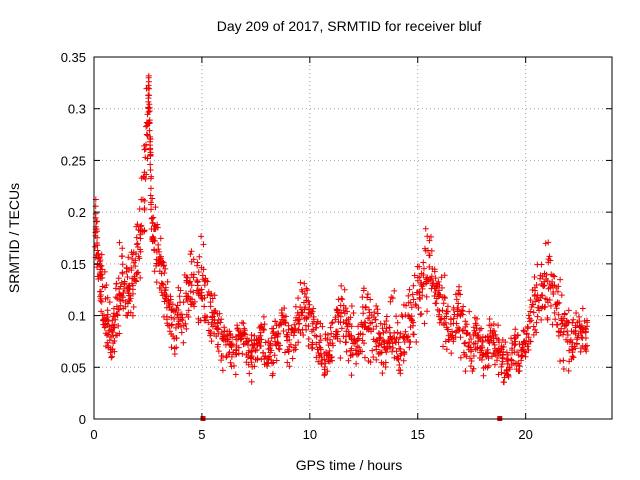  What do you see at coordinates (525, 434) in the screenshot?
I see `x-tick-label: 20` at bounding box center [525, 434].